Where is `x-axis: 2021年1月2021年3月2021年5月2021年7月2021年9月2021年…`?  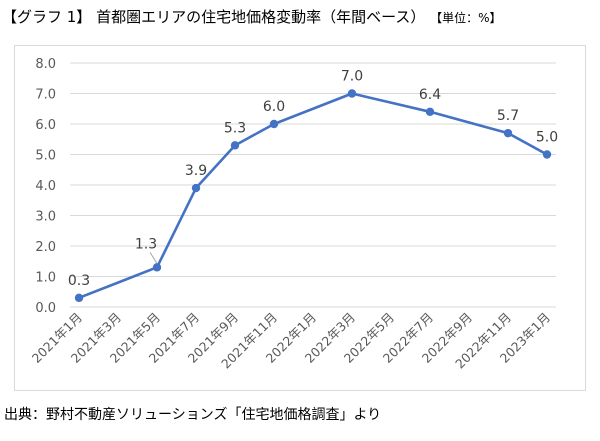
x-axis: 2021年1月2021年3月2021年5月2021年7月2021年9月2021年… is located at coordinates (291, 341).